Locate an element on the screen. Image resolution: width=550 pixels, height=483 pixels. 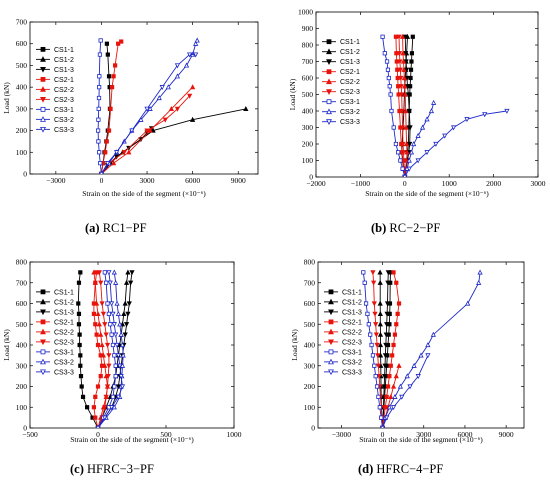
x-tick-label: −3000 is located at coordinates (55, 180).